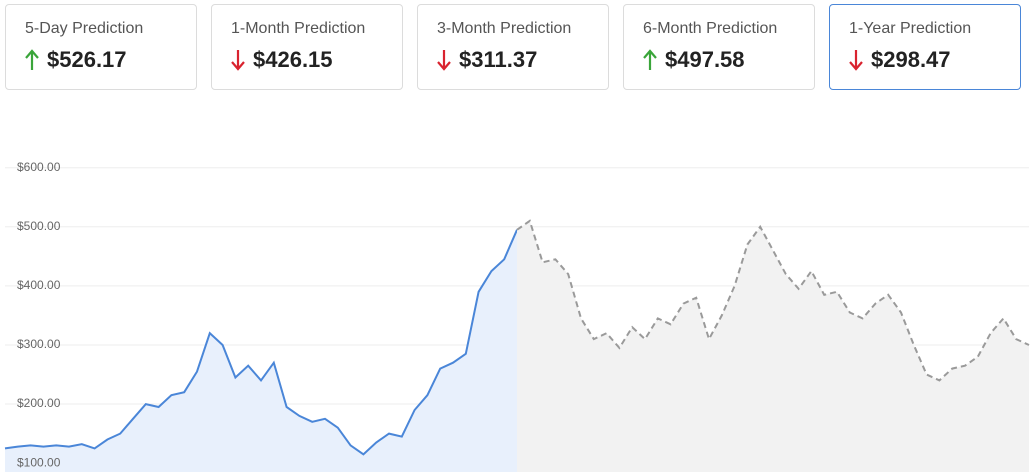  Describe the element at coordinates (504, 28) in the screenshot. I see `card-label: 3-Month Prediction` at that location.